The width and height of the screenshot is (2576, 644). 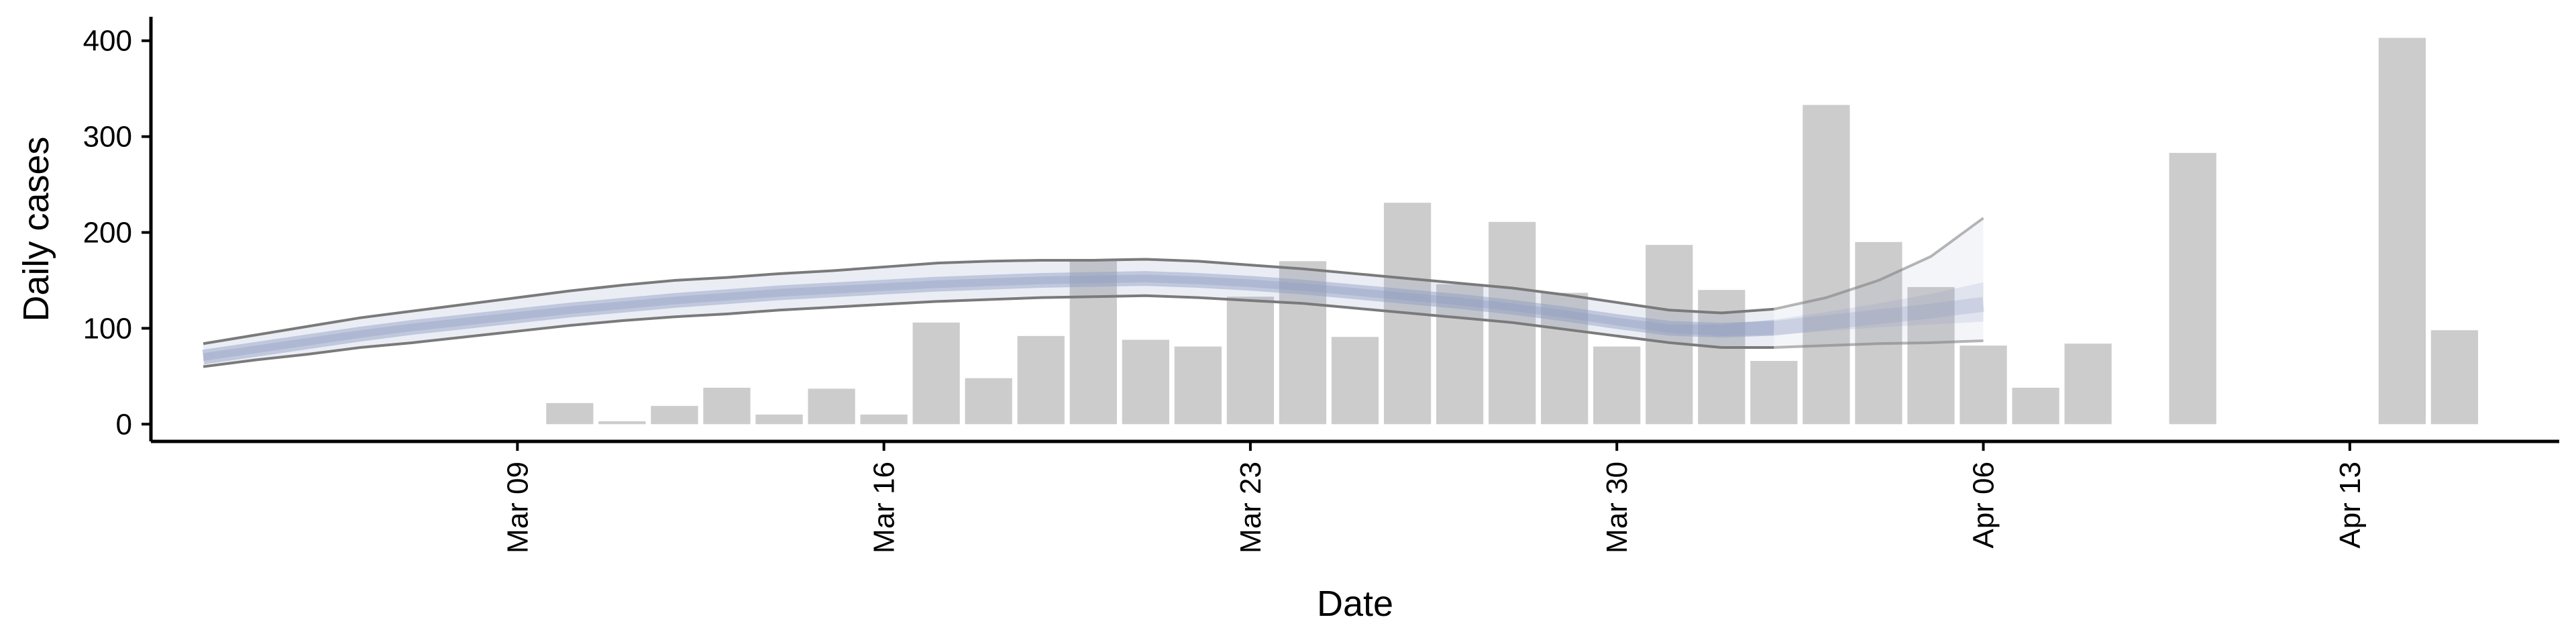 What do you see at coordinates (107, 41) in the screenshot?
I see `y-tick-label: 400` at bounding box center [107, 41].